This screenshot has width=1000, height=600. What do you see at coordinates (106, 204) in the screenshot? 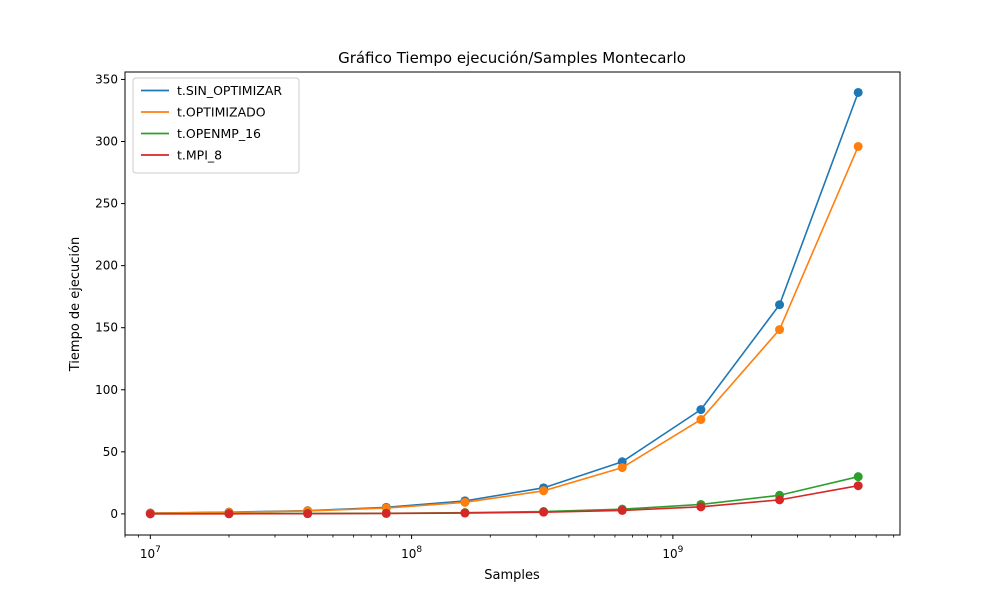
I see `y-tick-label: 250` at bounding box center [106, 204].